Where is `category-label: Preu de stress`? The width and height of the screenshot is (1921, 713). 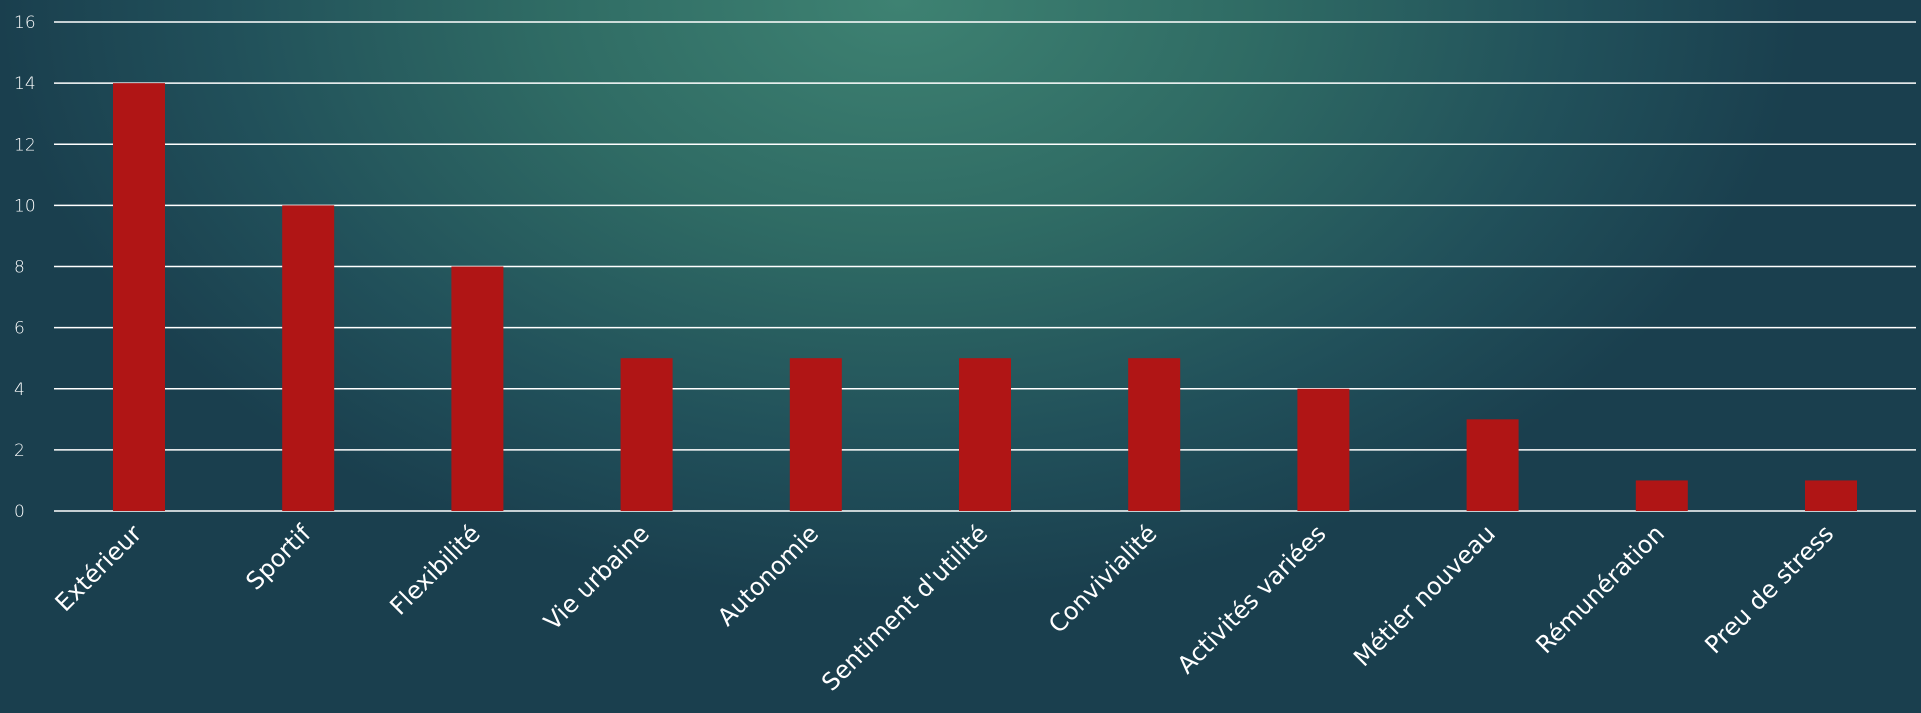
category-label: Preu de stress is located at coordinates (1769, 589).